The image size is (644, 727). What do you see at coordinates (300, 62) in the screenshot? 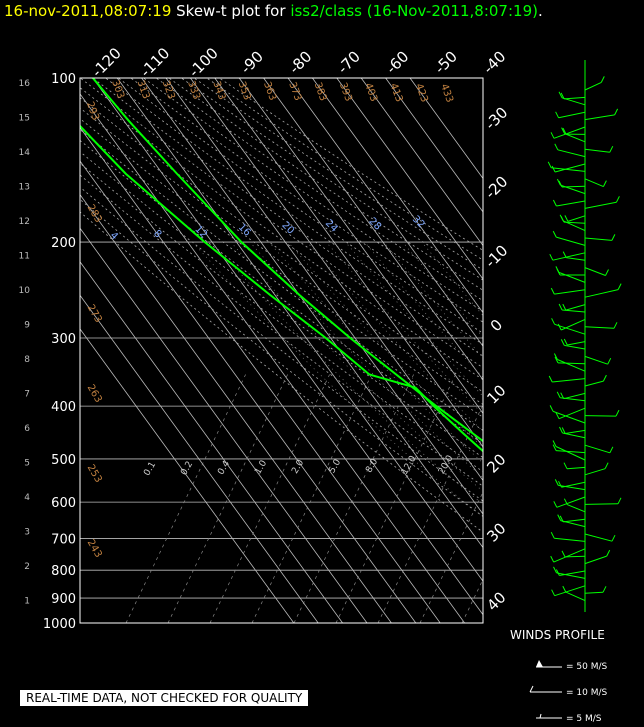
I see `temp-tick-label-top: -80` at bounding box center [300, 62].